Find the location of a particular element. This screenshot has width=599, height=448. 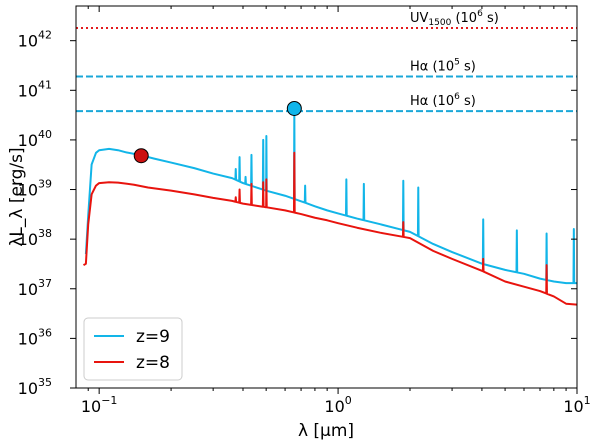

y-tick-label-6: 1041 is located at coordinates (35, 89).